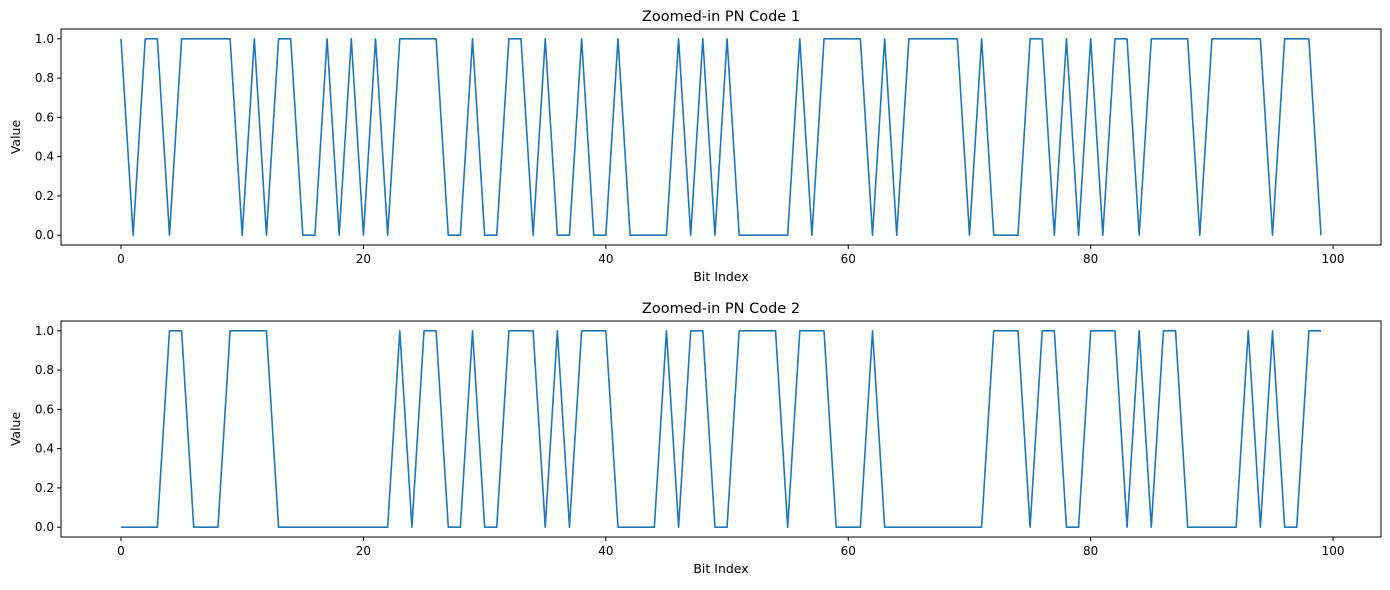 The width and height of the screenshot is (1390, 590). I want to click on chart-title: Zoomed-in PN Code 1, so click(721, 17).